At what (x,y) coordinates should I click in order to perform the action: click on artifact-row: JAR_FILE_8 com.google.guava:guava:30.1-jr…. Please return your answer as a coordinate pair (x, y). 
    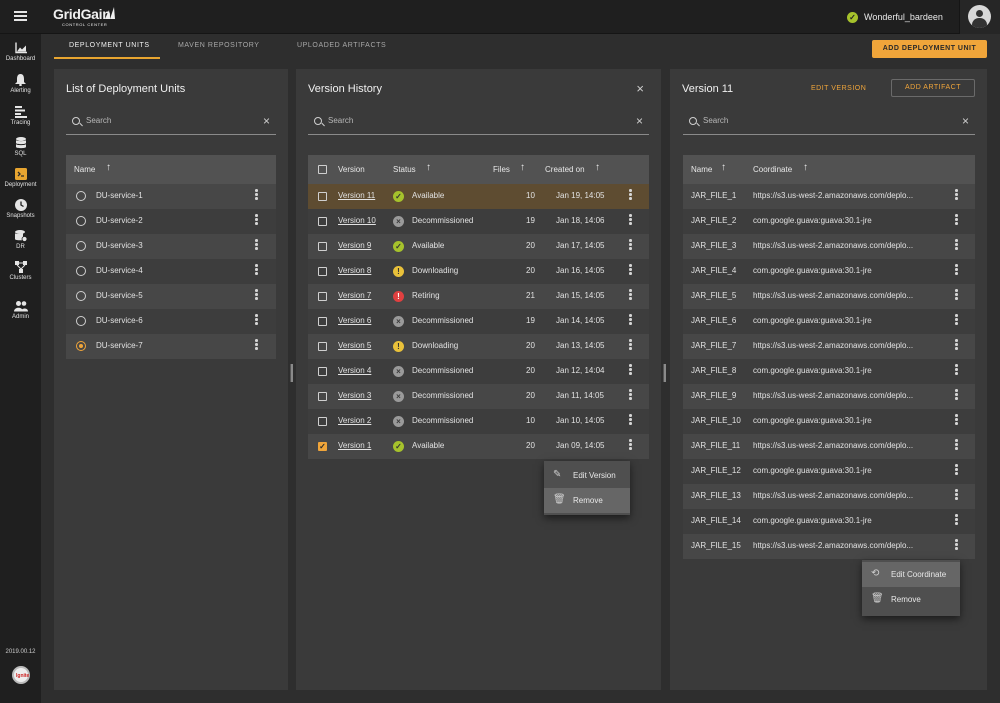
    Looking at the image, I should click on (829, 371).